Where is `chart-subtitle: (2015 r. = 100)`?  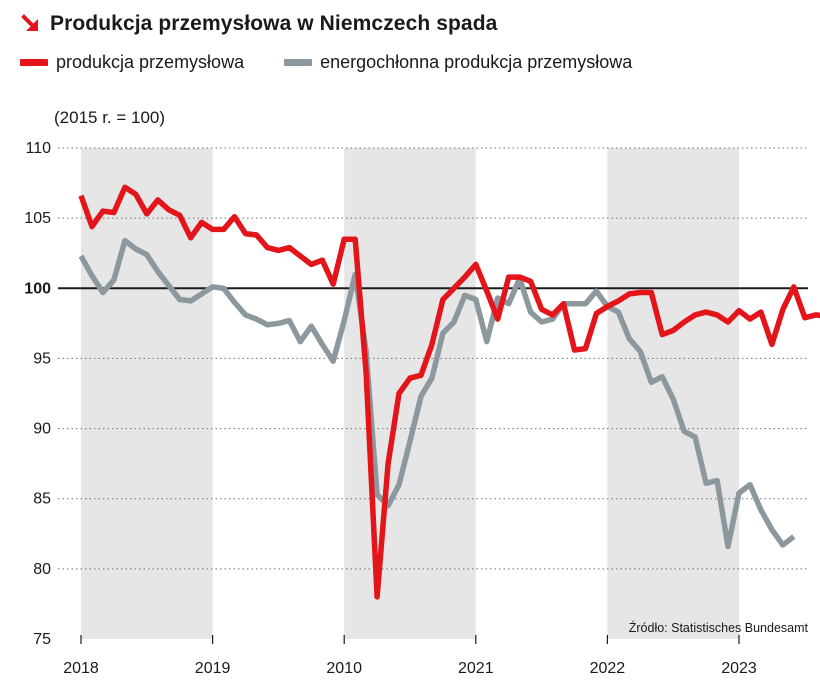 chart-subtitle: (2015 r. = 100) is located at coordinates (110, 117).